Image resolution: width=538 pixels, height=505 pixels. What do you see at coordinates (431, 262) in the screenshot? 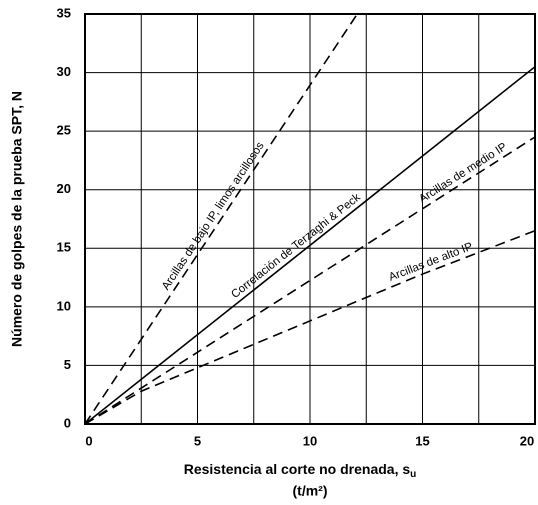
I see `line-label: Arcillas de alto IP` at bounding box center [431, 262].